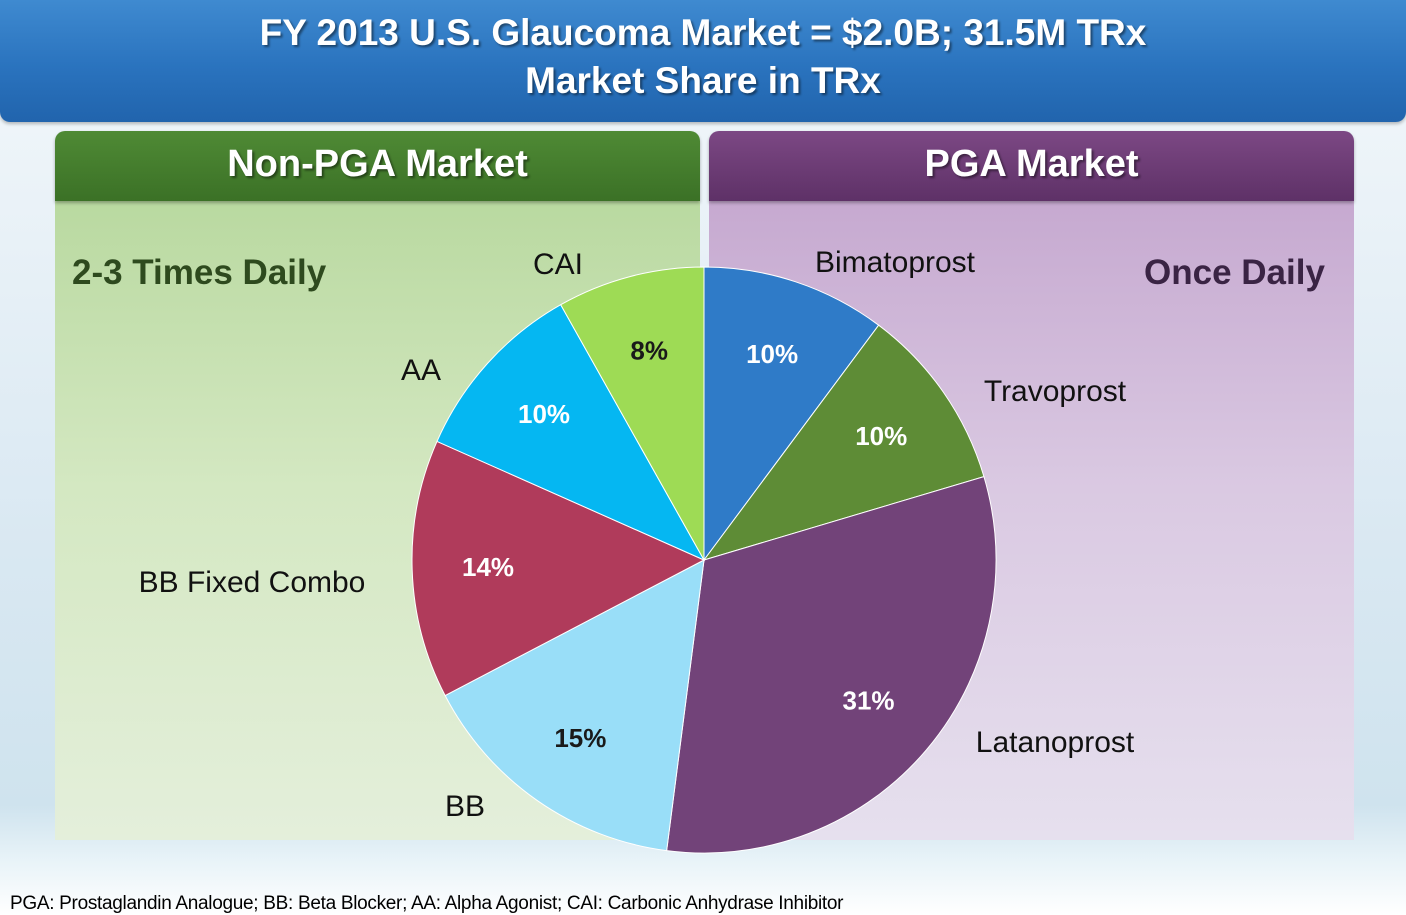 This screenshot has height=915, width=1406. Describe the element at coordinates (831, 665) in the screenshot. I see `pie-slice-latanoprost` at that location.